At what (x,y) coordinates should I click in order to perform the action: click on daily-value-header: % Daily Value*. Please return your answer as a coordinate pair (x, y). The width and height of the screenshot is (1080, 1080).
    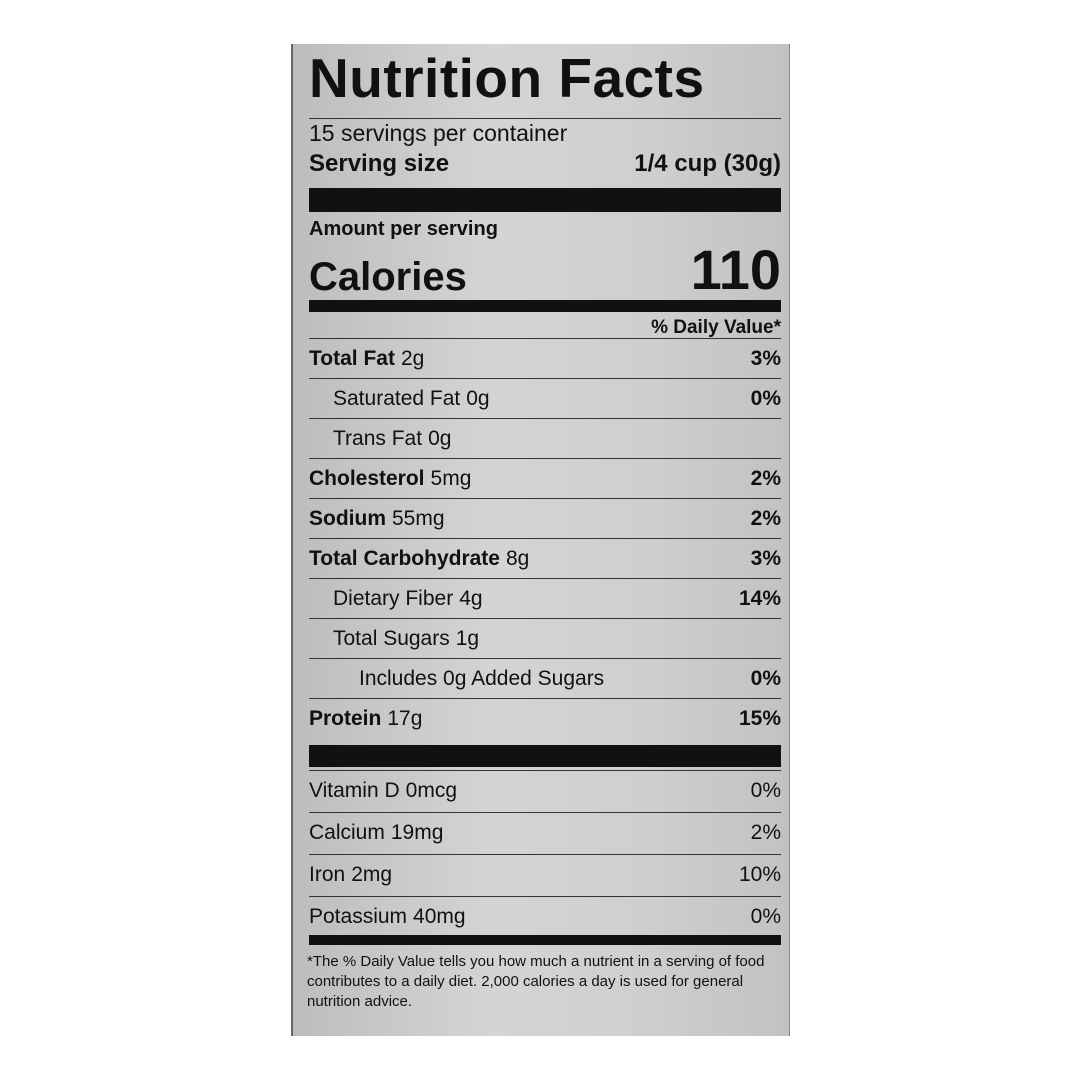
    Looking at the image, I should click on (716, 327).